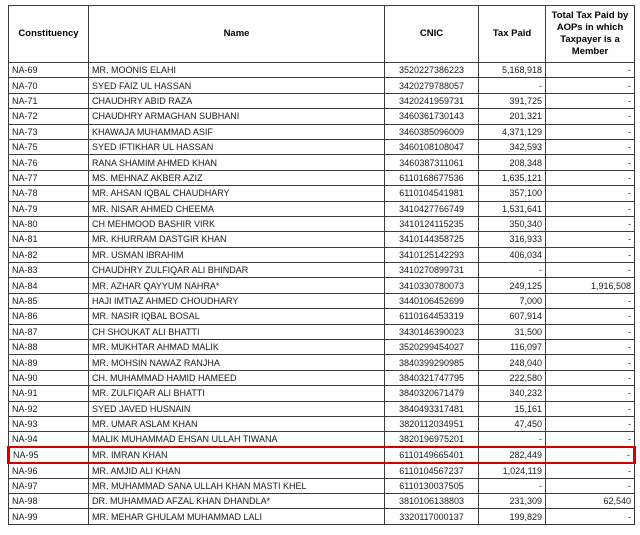  Describe the element at coordinates (431, 255) in the screenshot. I see `cnic-cell: 3410125142293` at that location.